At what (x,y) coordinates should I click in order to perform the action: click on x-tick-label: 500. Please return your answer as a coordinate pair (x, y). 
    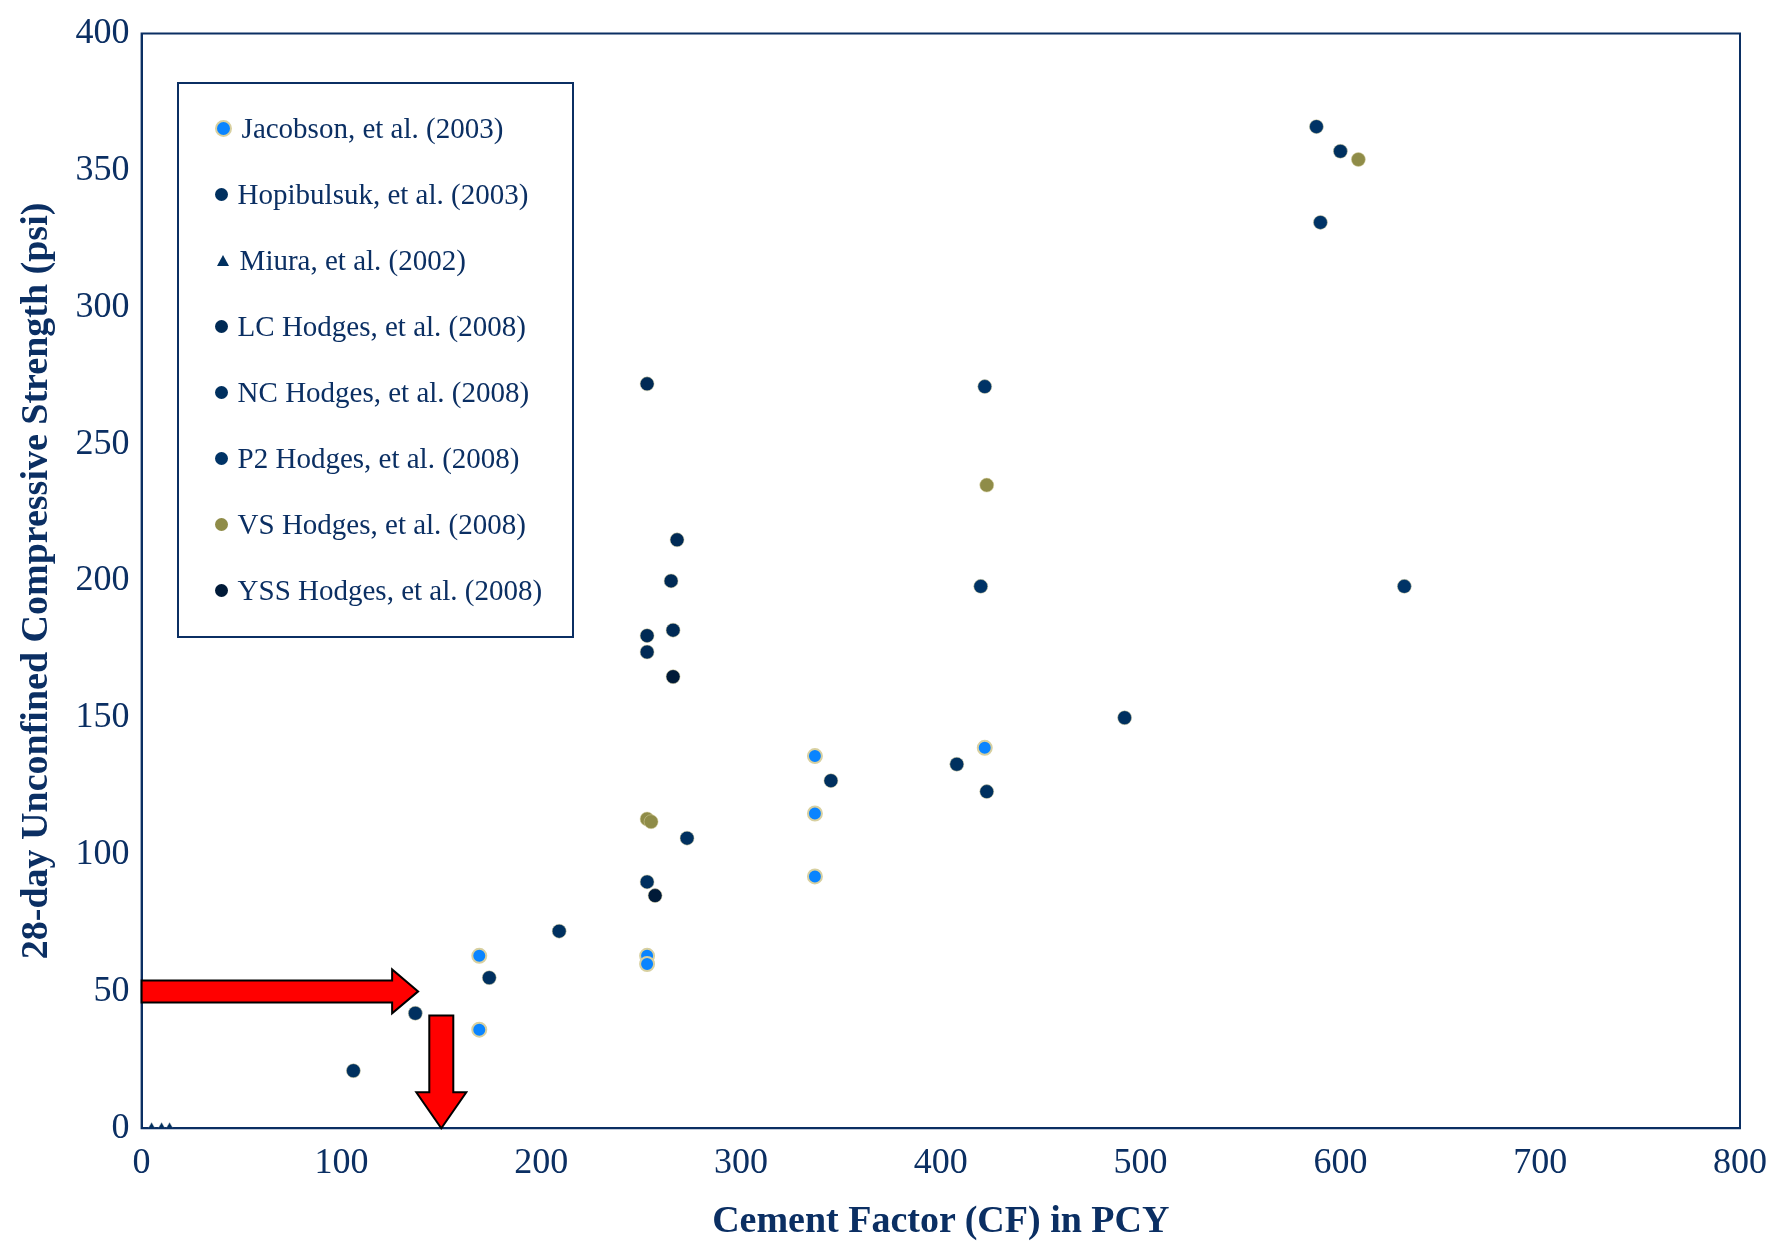
    Looking at the image, I should click on (1140, 1161).